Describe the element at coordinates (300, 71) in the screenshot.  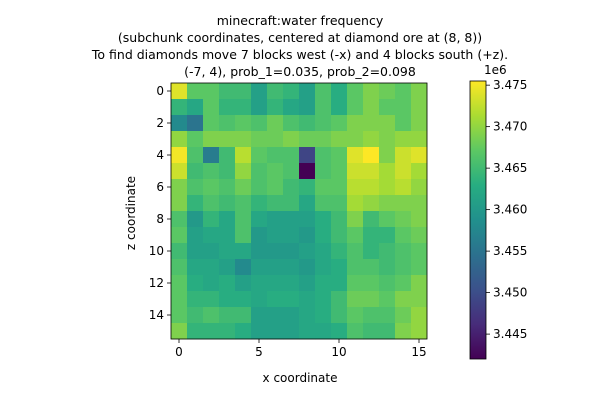
I see `title-line-4: (-7, 4), prob_1=0.035, prob_2=0.098` at that location.